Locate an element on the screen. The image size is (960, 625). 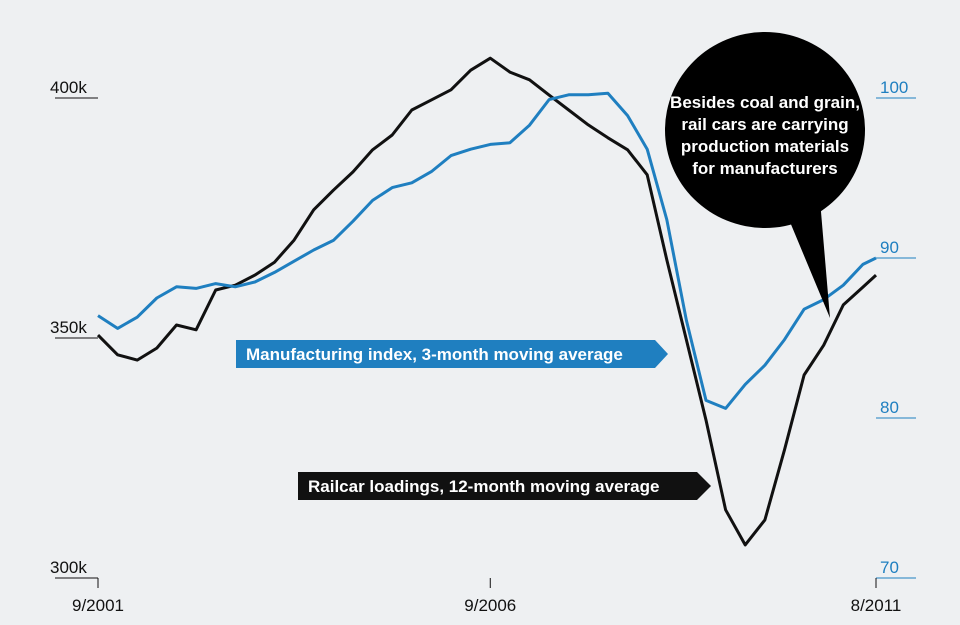
x-tick-label: 9/2001 is located at coordinates (98, 605).